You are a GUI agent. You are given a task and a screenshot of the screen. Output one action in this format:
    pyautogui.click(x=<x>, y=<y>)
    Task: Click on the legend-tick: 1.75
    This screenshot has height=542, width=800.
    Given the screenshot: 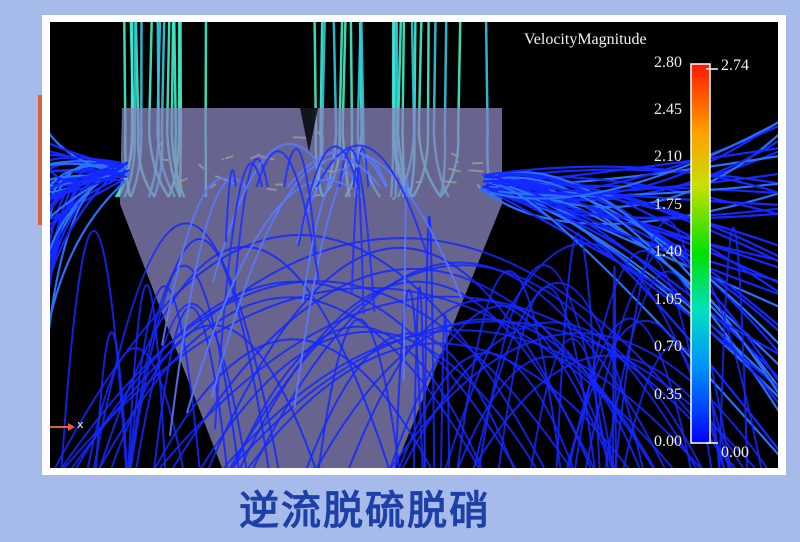 What is the action you would take?
    pyautogui.click(x=668, y=204)
    